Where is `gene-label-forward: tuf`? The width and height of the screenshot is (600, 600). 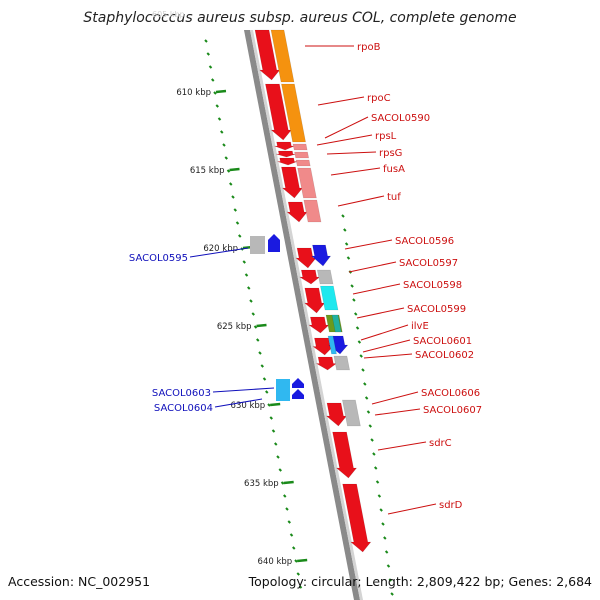 gene-label-forward: tuf is located at coordinates (394, 197).